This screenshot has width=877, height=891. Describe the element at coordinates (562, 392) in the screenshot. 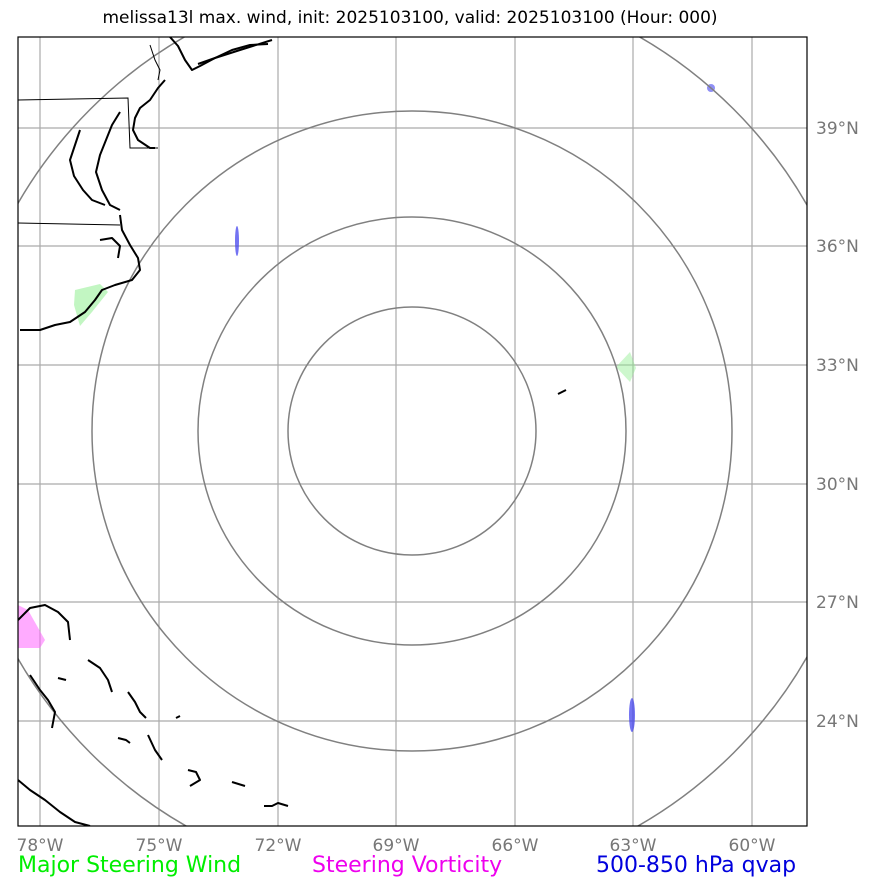

I see `bermuda` at that location.